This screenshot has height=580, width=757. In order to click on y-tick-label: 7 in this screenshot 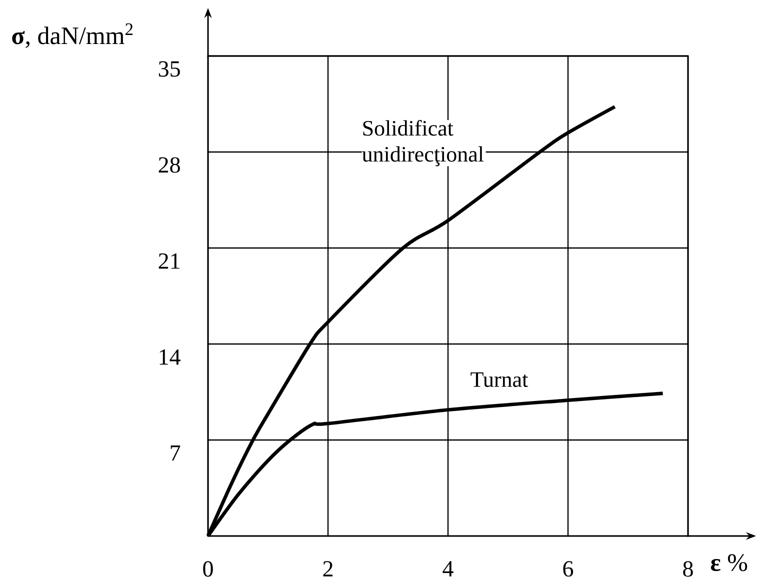, I will do `click(175, 453)`.